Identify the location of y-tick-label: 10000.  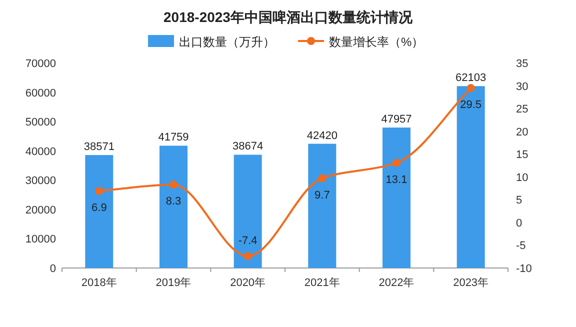
(40, 240).